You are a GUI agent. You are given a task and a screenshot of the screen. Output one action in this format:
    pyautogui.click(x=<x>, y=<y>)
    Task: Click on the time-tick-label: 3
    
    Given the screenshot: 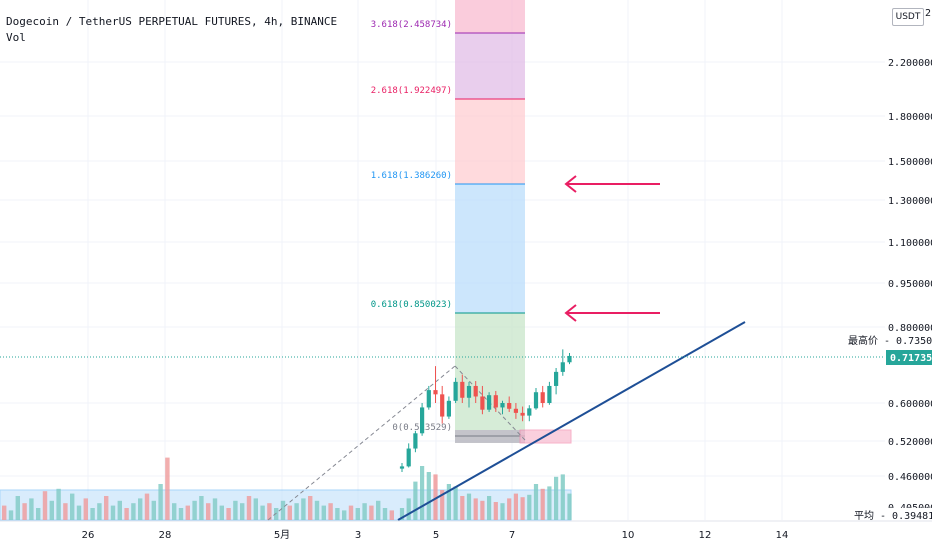 What is the action you would take?
    pyautogui.click(x=358, y=535)
    